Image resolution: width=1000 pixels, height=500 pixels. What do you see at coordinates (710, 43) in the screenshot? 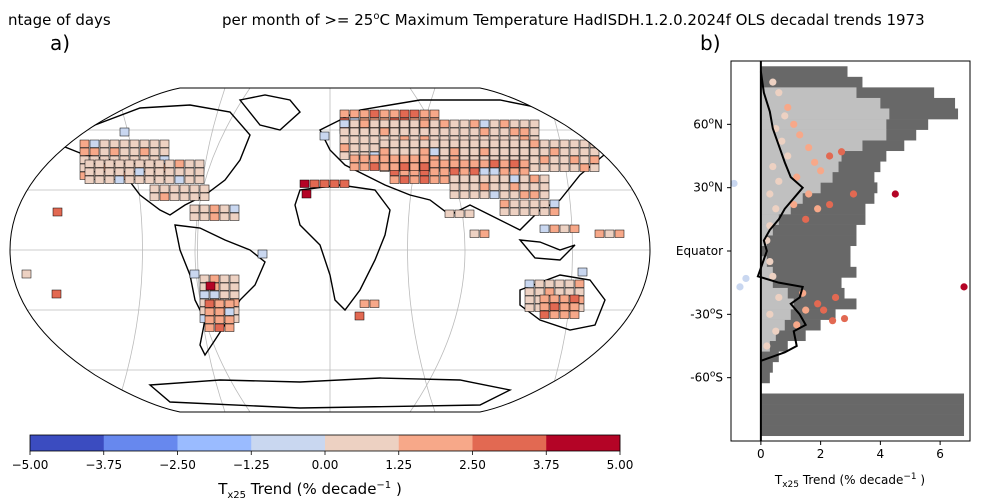
I see `panel-b-label: b)` at bounding box center [710, 43].